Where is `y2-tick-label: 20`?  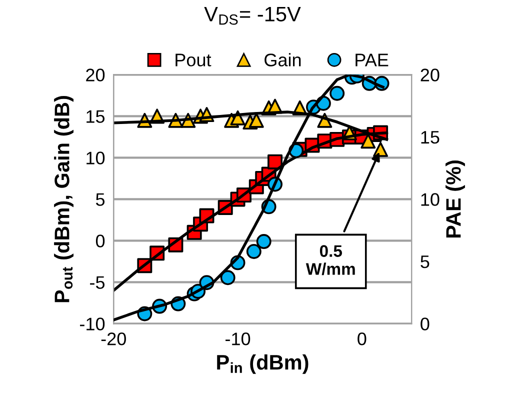
y2-tick-label: 20 is located at coordinates (430, 75).